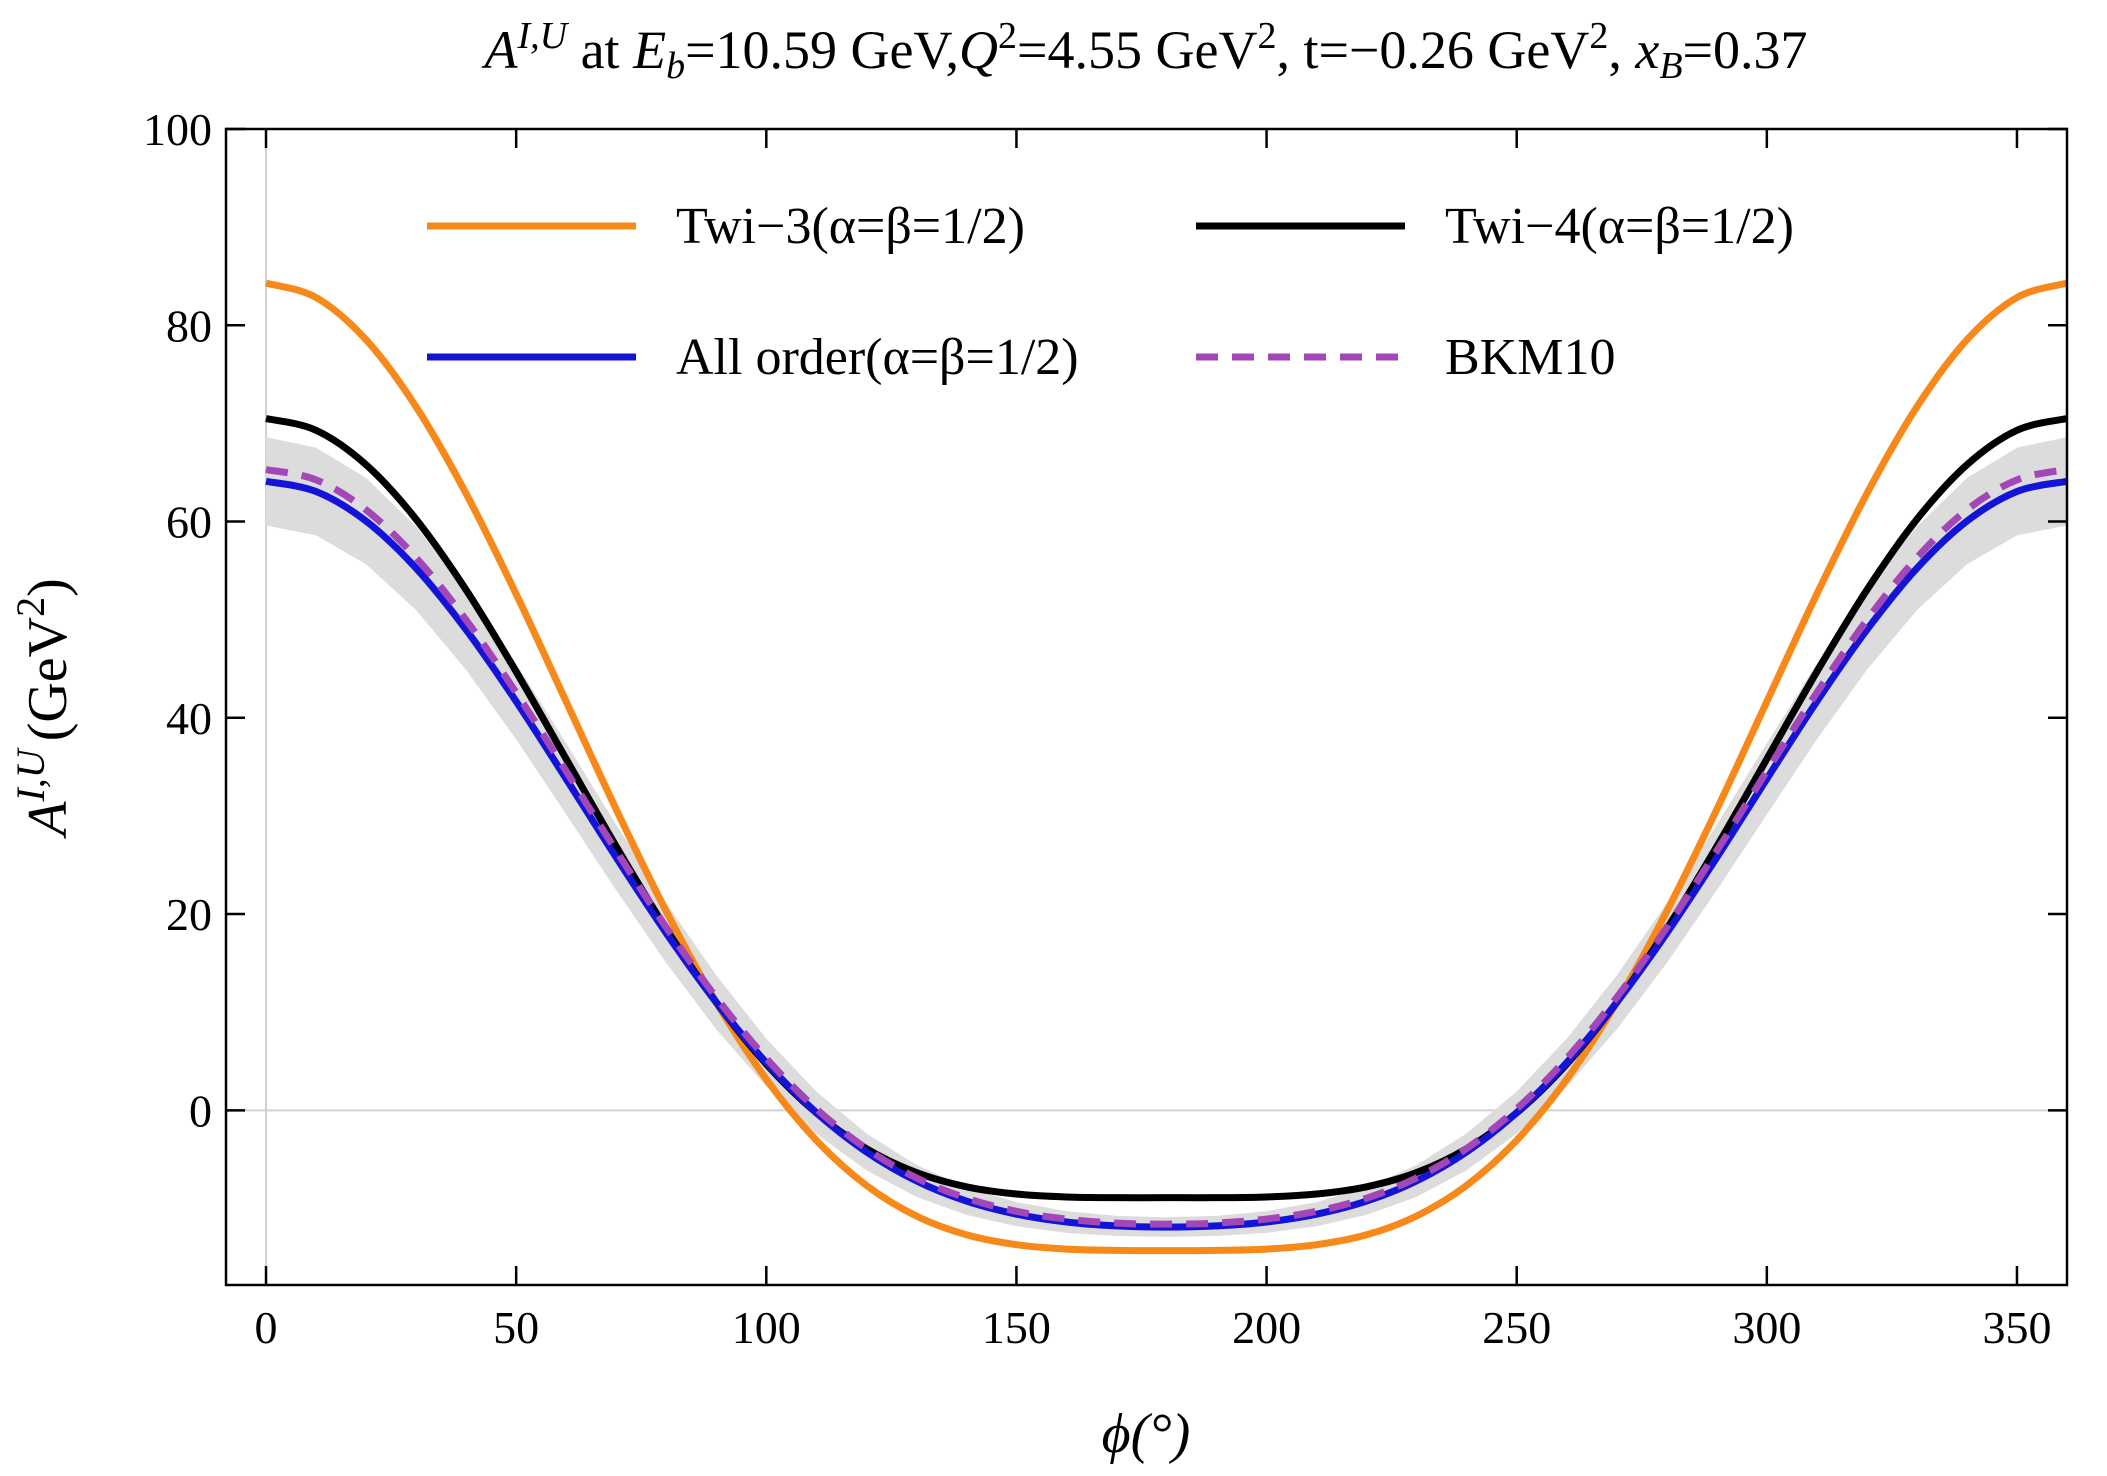  What do you see at coordinates (48, 679) in the screenshot?
I see `y-label-part: (GeV` at bounding box center [48, 679].